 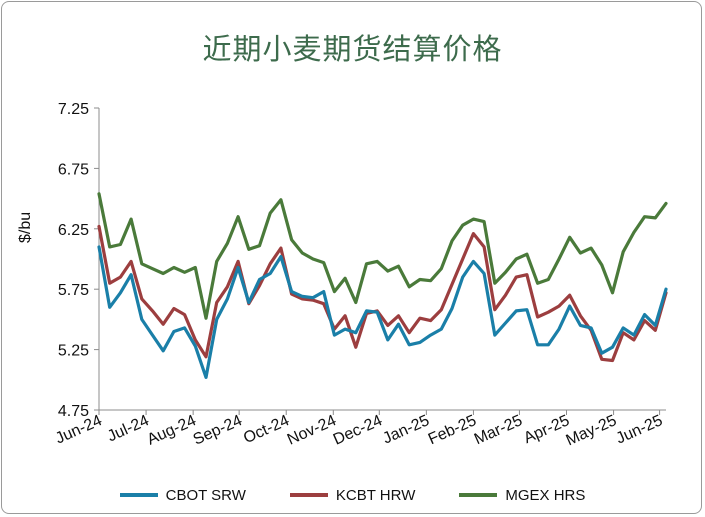 What do you see at coordinates (592, 430) in the screenshot?
I see `x-tick-label: May-25` at bounding box center [592, 430].